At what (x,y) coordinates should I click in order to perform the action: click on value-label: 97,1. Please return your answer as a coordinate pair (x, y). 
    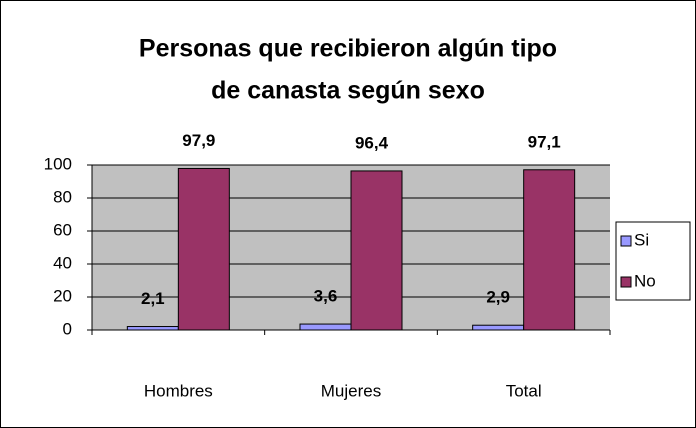
    Looking at the image, I should click on (544, 141).